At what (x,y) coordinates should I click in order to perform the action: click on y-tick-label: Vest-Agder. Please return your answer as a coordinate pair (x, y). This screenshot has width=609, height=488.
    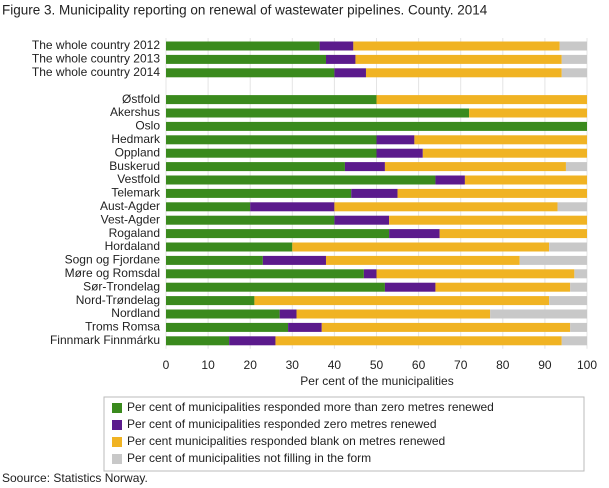
    Looking at the image, I should click on (130, 219).